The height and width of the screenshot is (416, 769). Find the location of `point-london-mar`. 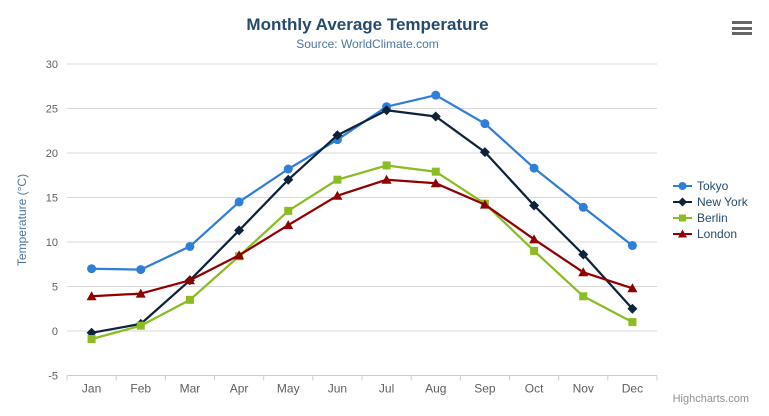

point-london-mar is located at coordinates (189, 280).